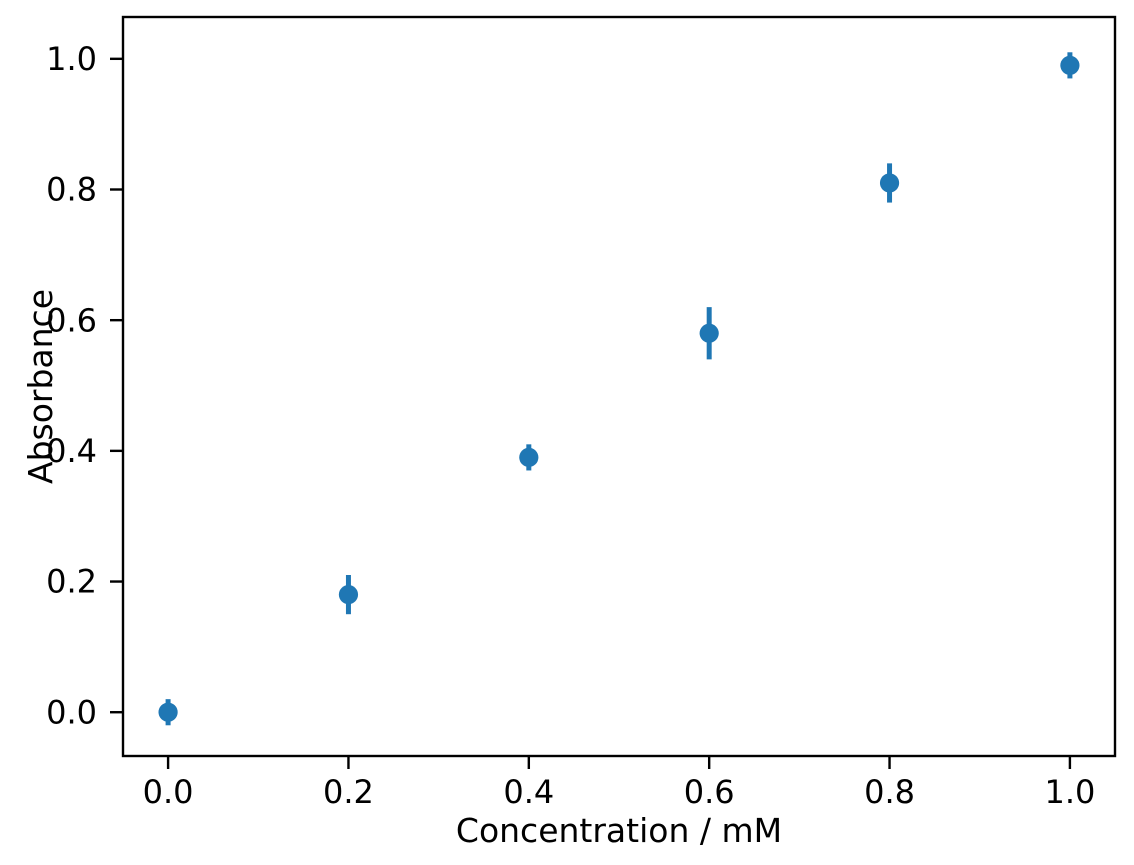 The image size is (1134, 865). What do you see at coordinates (71, 712) in the screenshot?
I see `y-tick-label: 0.0` at bounding box center [71, 712].